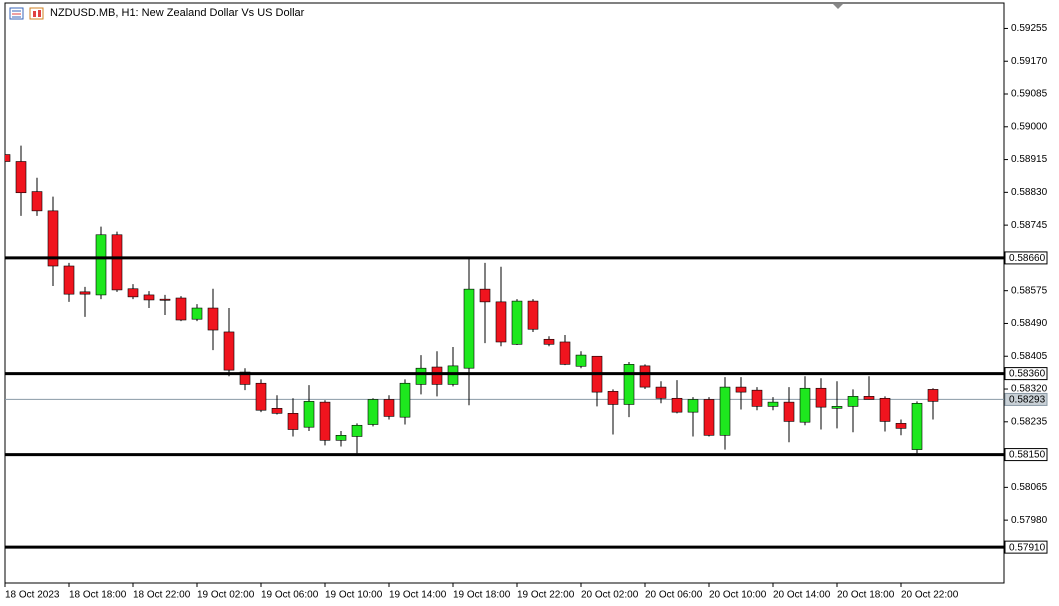  What do you see at coordinates (26, 13) in the screenshot?
I see `symbol-icon` at bounding box center [26, 13].